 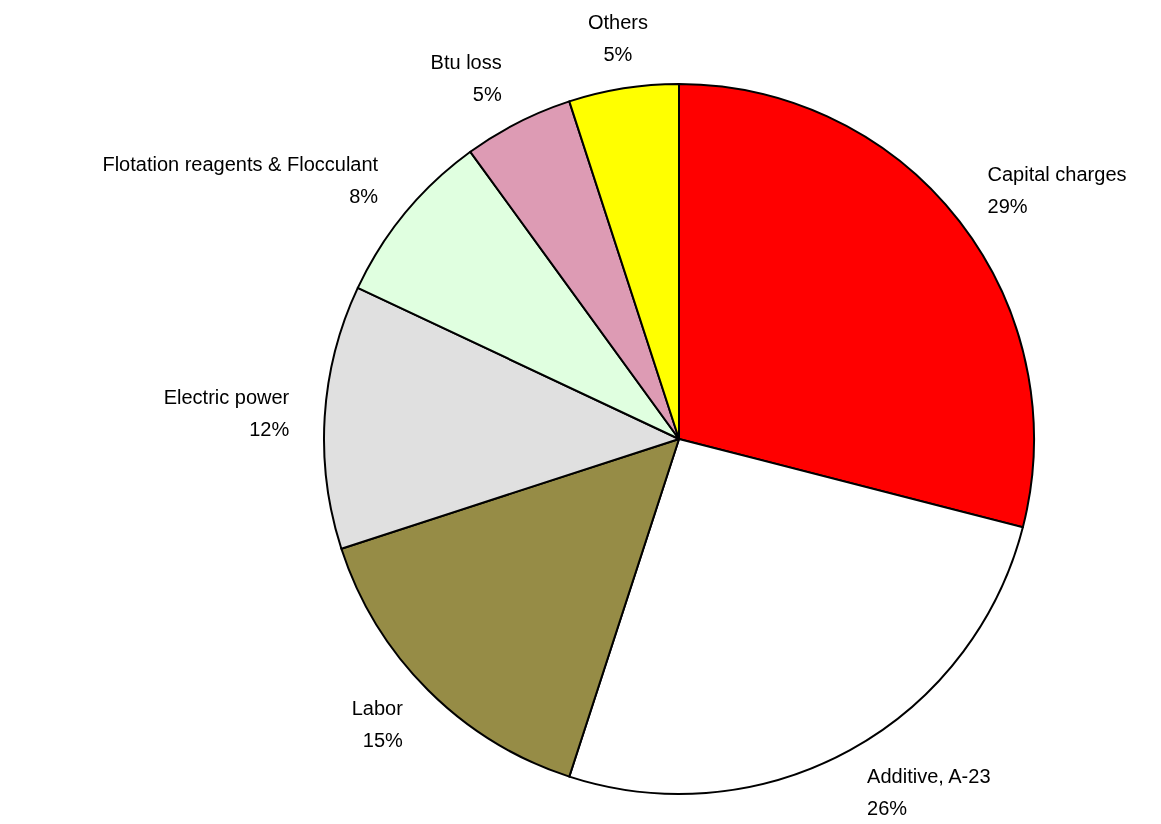 What do you see at coordinates (240, 164) in the screenshot?
I see `slice-label: Flotation reagents & Flocculant` at bounding box center [240, 164].